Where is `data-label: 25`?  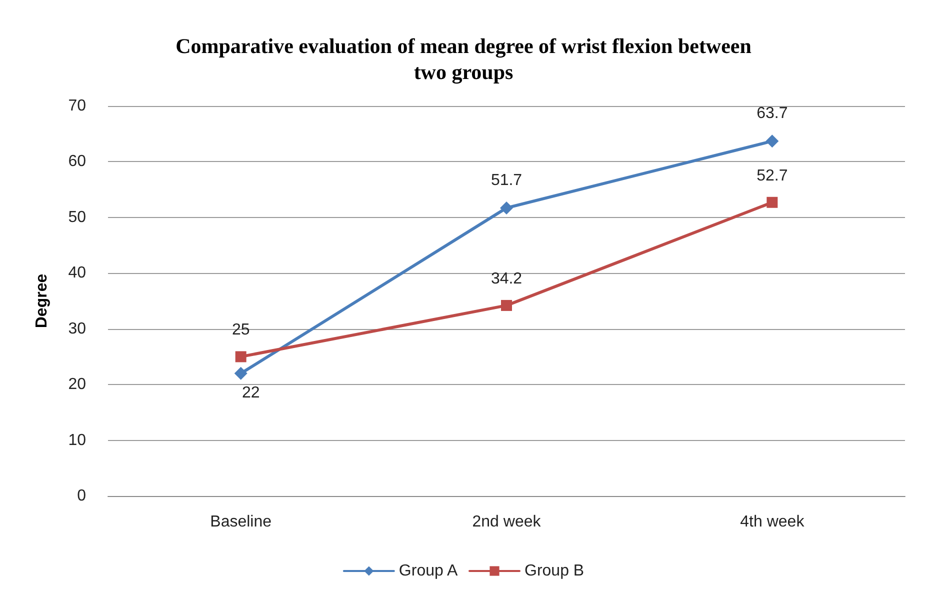 data-label: 25 is located at coordinates (241, 330).